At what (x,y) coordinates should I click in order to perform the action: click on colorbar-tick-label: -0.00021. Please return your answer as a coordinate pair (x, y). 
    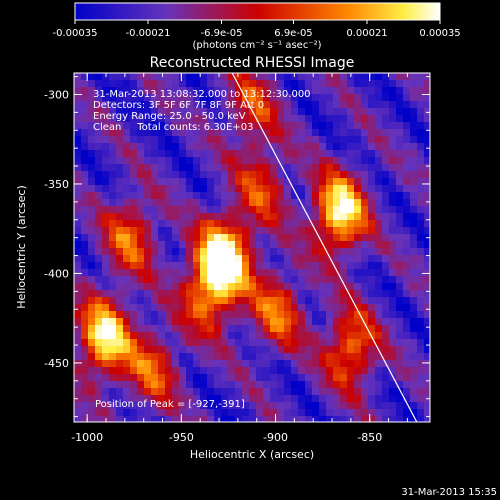
    Looking at the image, I should click on (148, 33).